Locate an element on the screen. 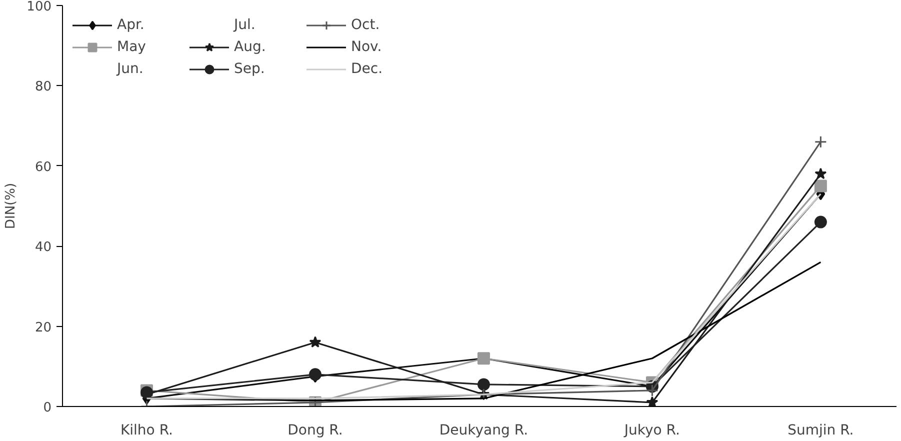 The width and height of the screenshot is (901, 441). legend-label: Sep. is located at coordinates (250, 69).